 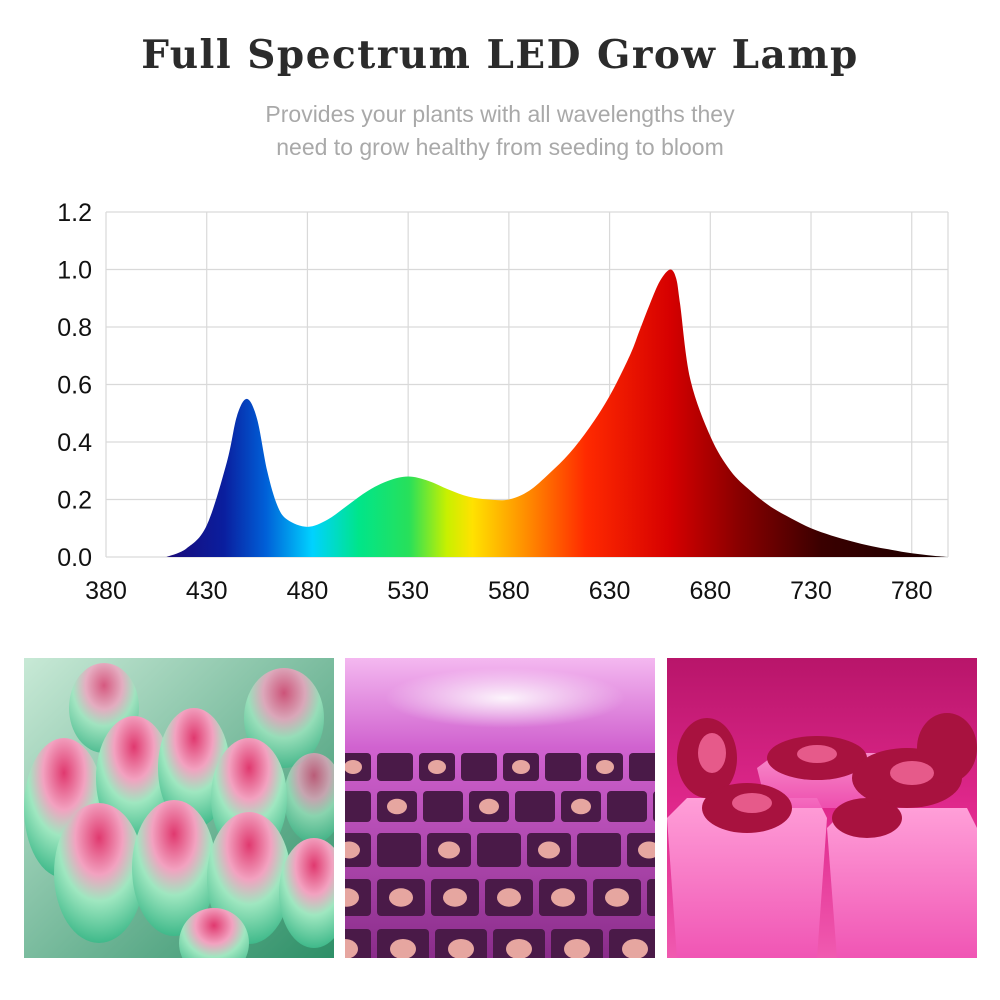 I want to click on succulent-closeup-photo, so click(x=179, y=808).